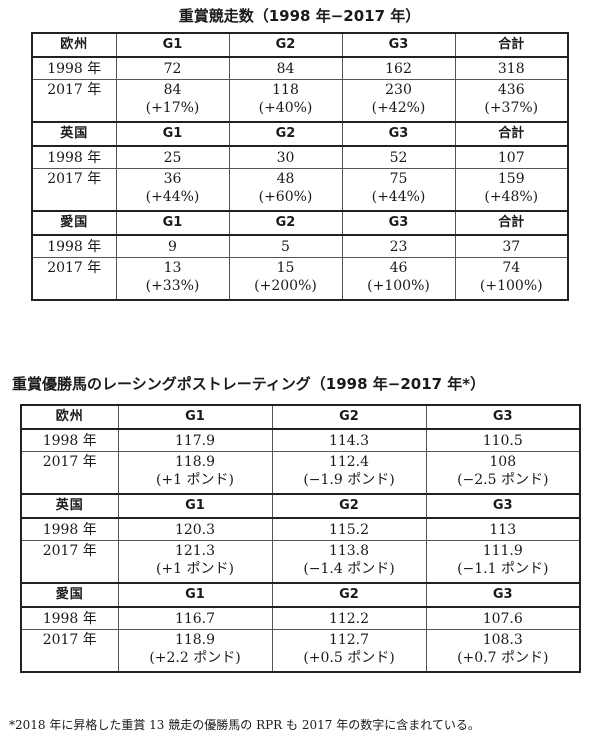 Image resolution: width=599 pixels, height=751 pixels. Describe the element at coordinates (285, 286) in the screenshot. I see `change-value: (+200%)` at that location.